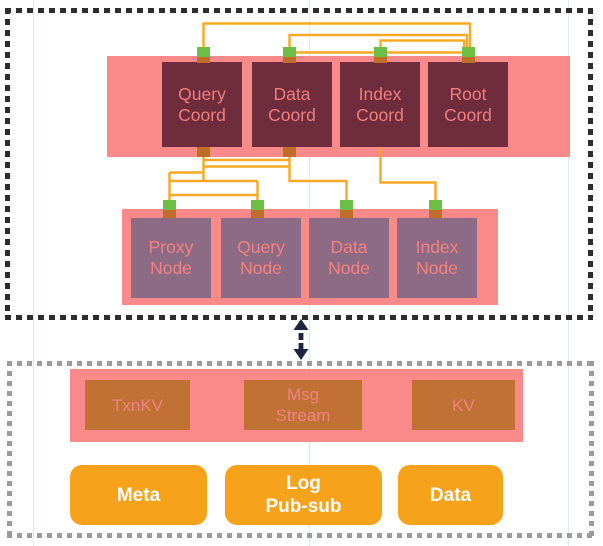 The image size is (603, 546). I want to click on service-label: Msg, so click(303, 394).